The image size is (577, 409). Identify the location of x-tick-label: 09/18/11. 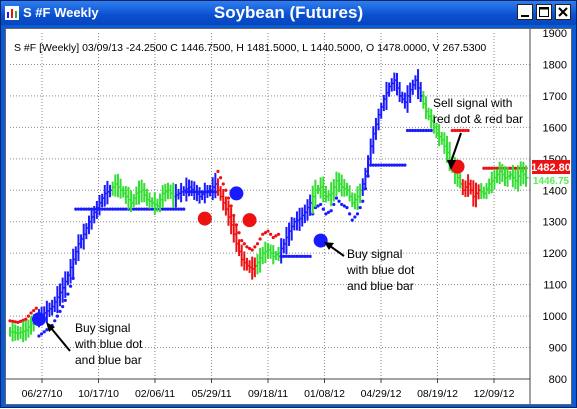
(268, 394).